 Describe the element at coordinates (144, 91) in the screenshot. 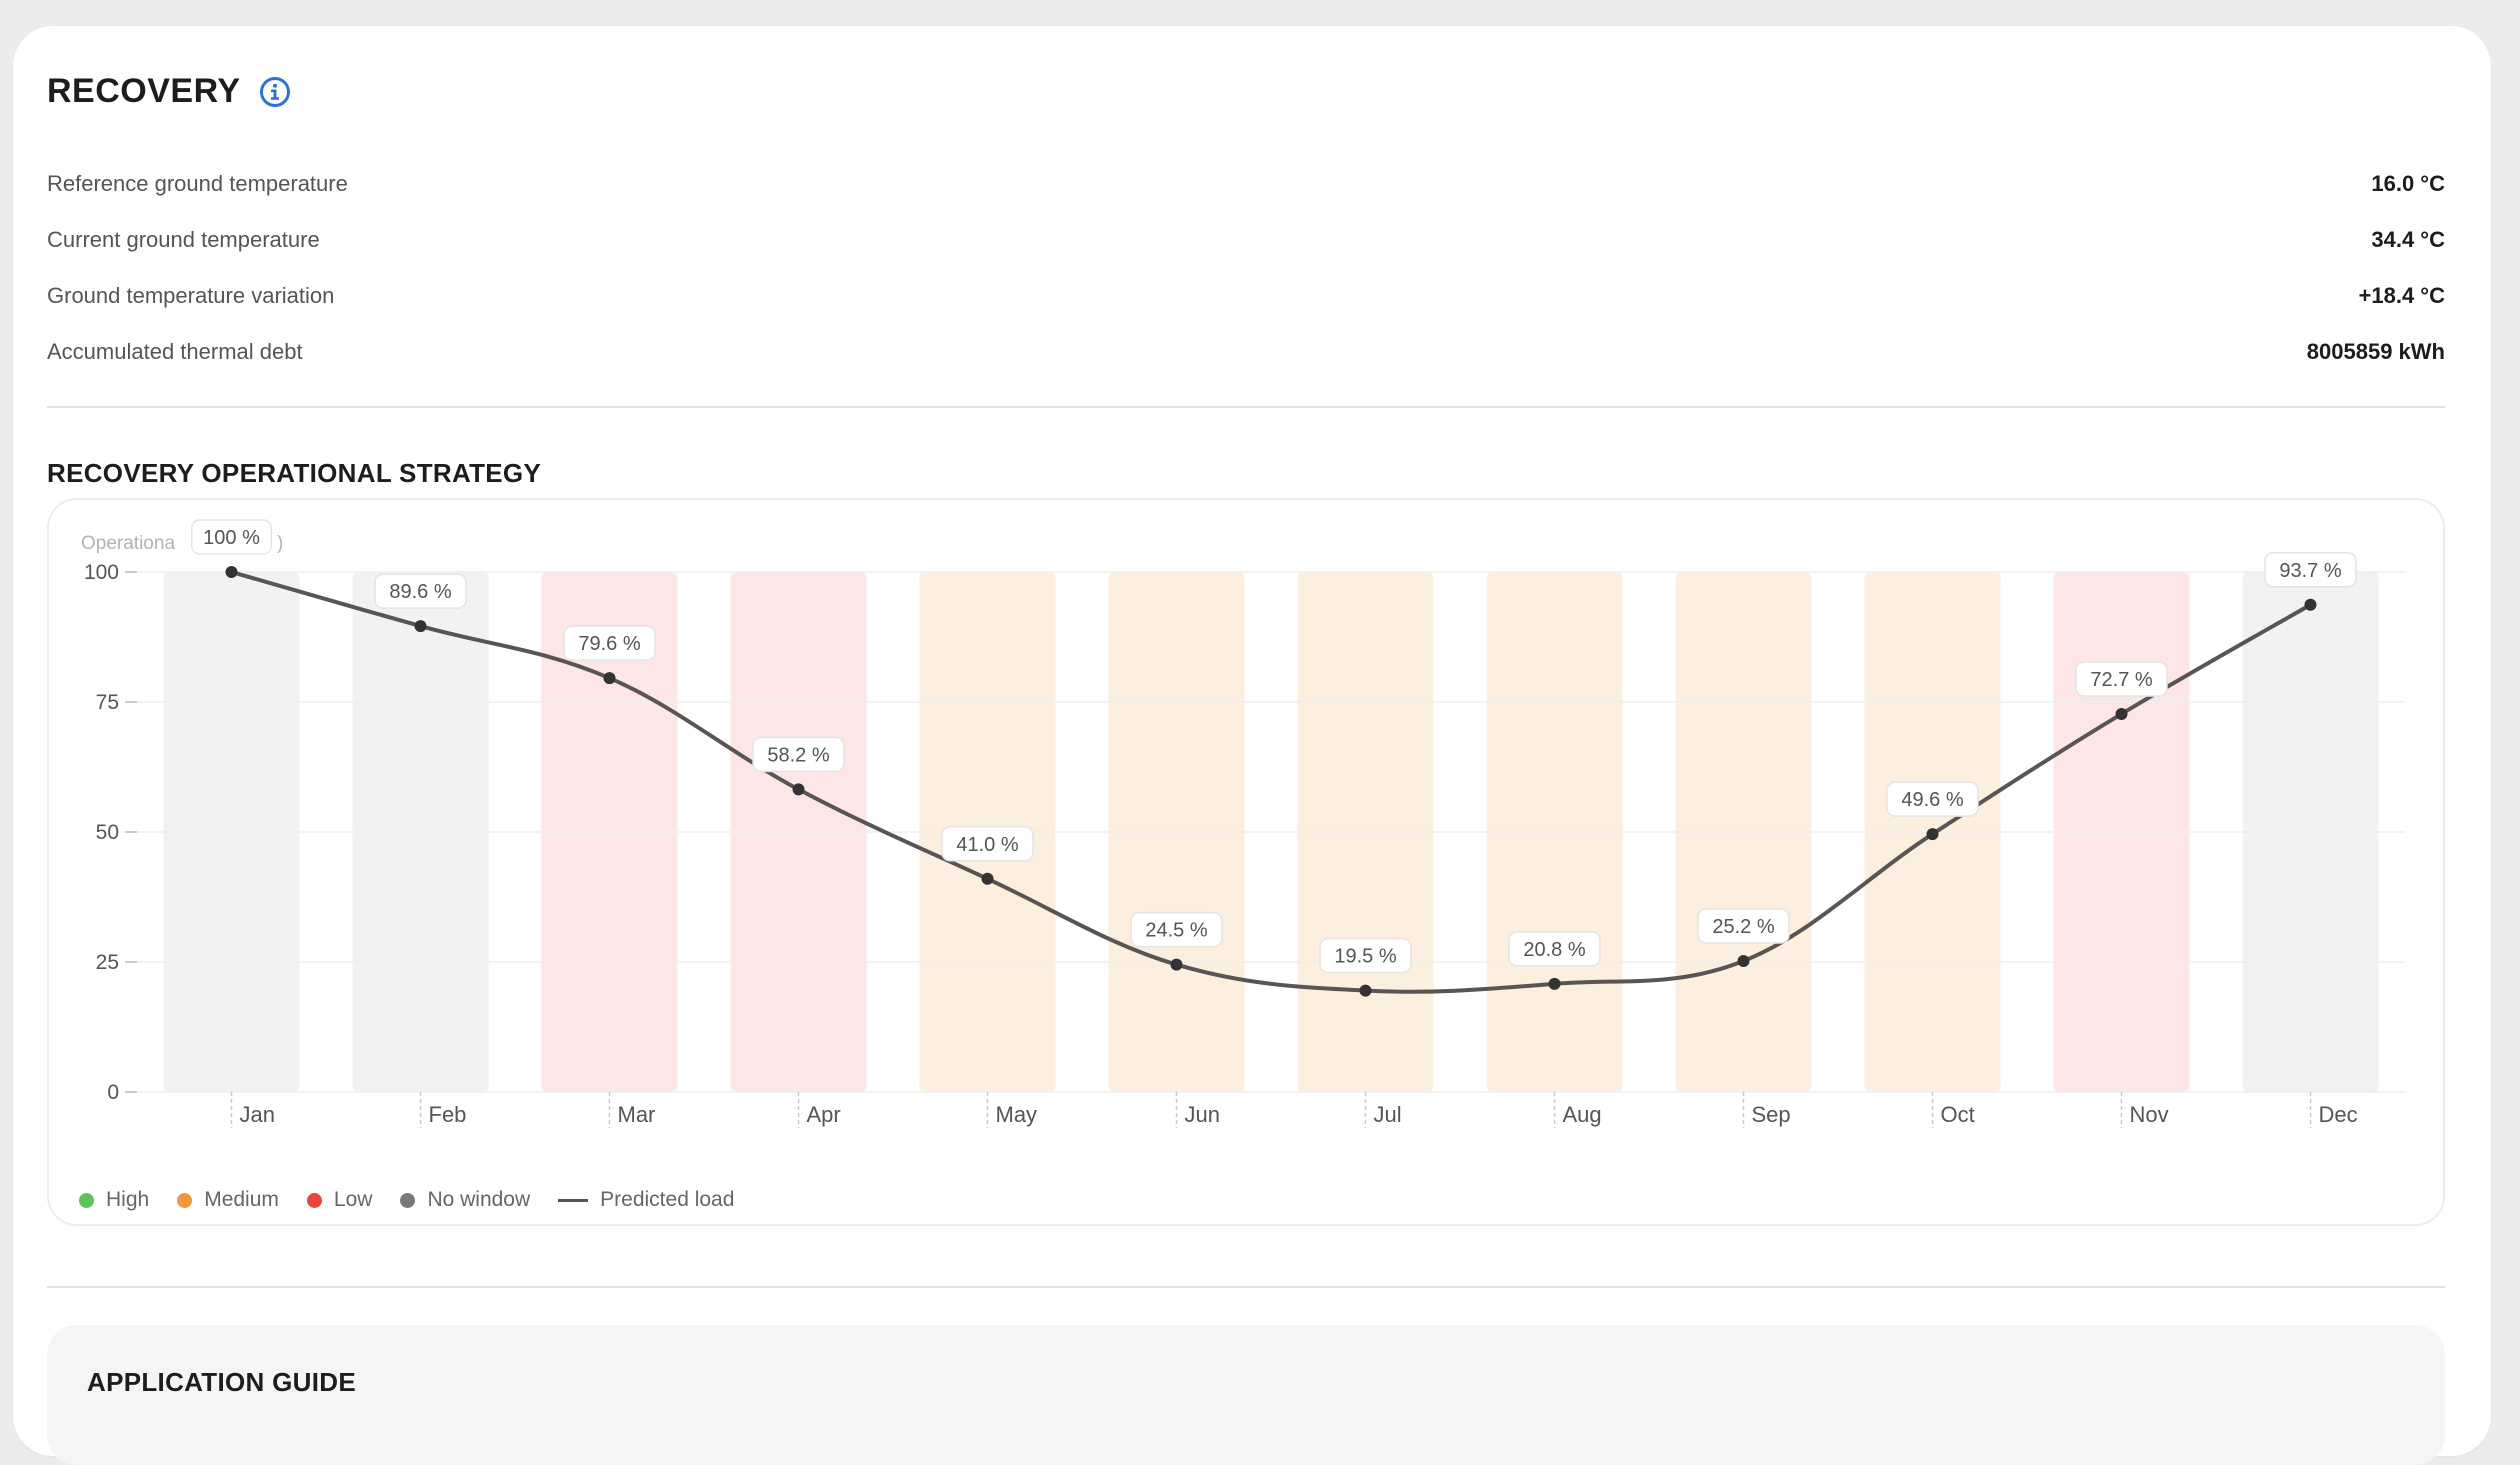

I see `page-title: RECOVERY` at that location.